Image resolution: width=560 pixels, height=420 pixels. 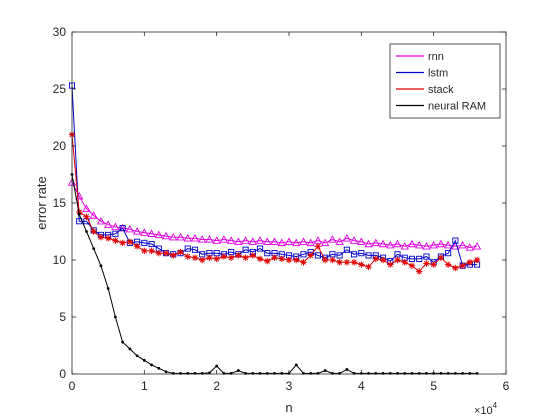 I want to click on x-tick-label: 6, so click(x=506, y=386).